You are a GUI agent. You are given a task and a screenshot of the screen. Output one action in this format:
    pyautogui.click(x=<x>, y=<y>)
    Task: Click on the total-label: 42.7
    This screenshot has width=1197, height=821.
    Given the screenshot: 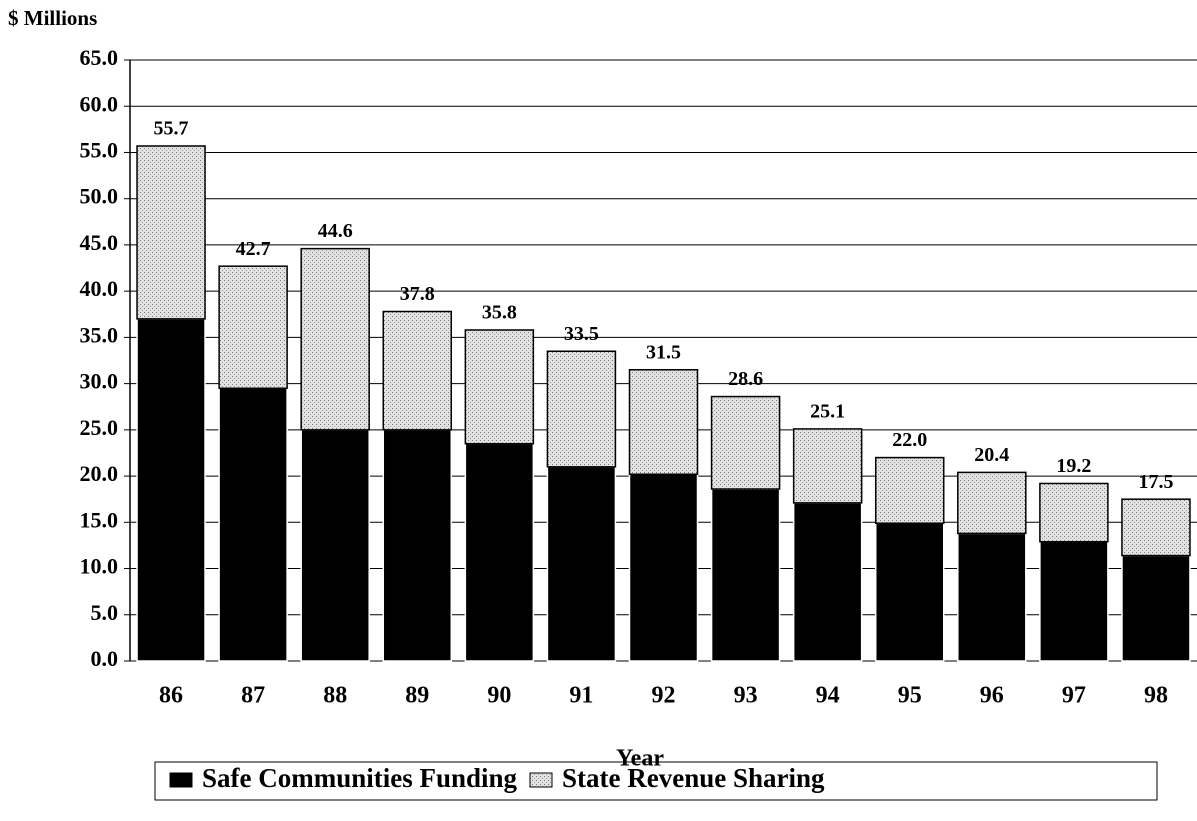 What is the action you would take?
    pyautogui.click(x=253, y=249)
    